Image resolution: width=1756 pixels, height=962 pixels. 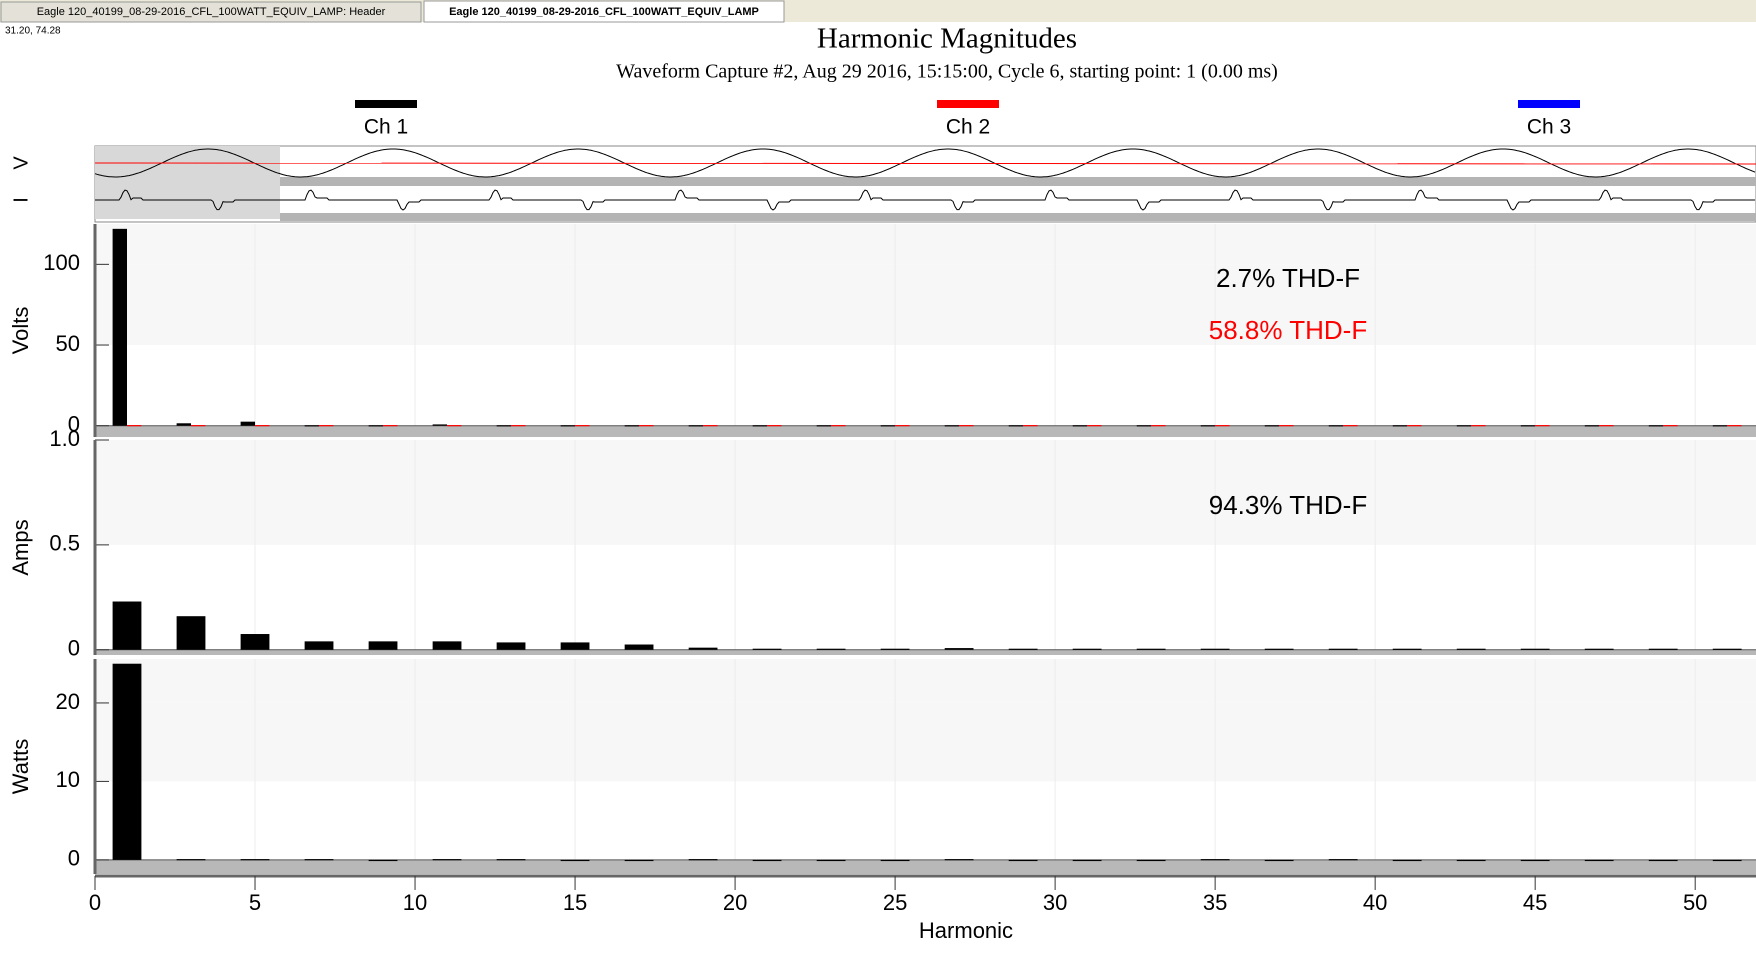 What do you see at coordinates (74, 424) in the screenshot?
I see `y-tick-label: 0` at bounding box center [74, 424].